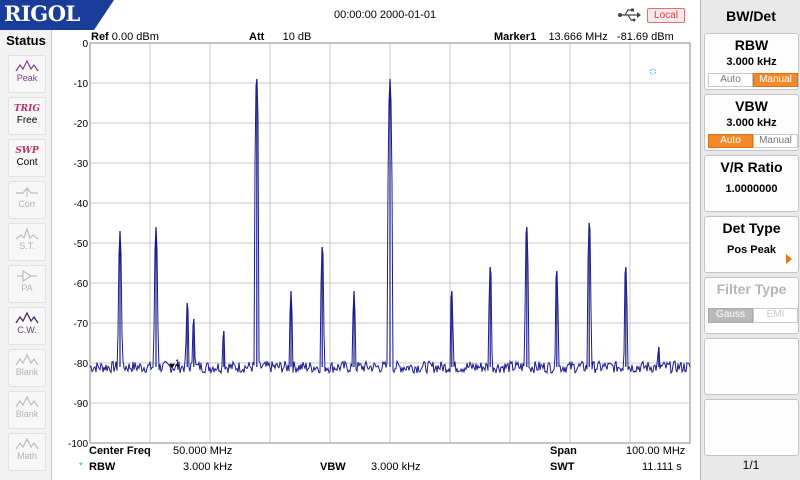 This screenshot has width=800, height=480. I want to click on y-axis-ticks: 0 -10 -20 -30 -40 -50 -60 -70 -80 -90 -100, so click(78, 244).